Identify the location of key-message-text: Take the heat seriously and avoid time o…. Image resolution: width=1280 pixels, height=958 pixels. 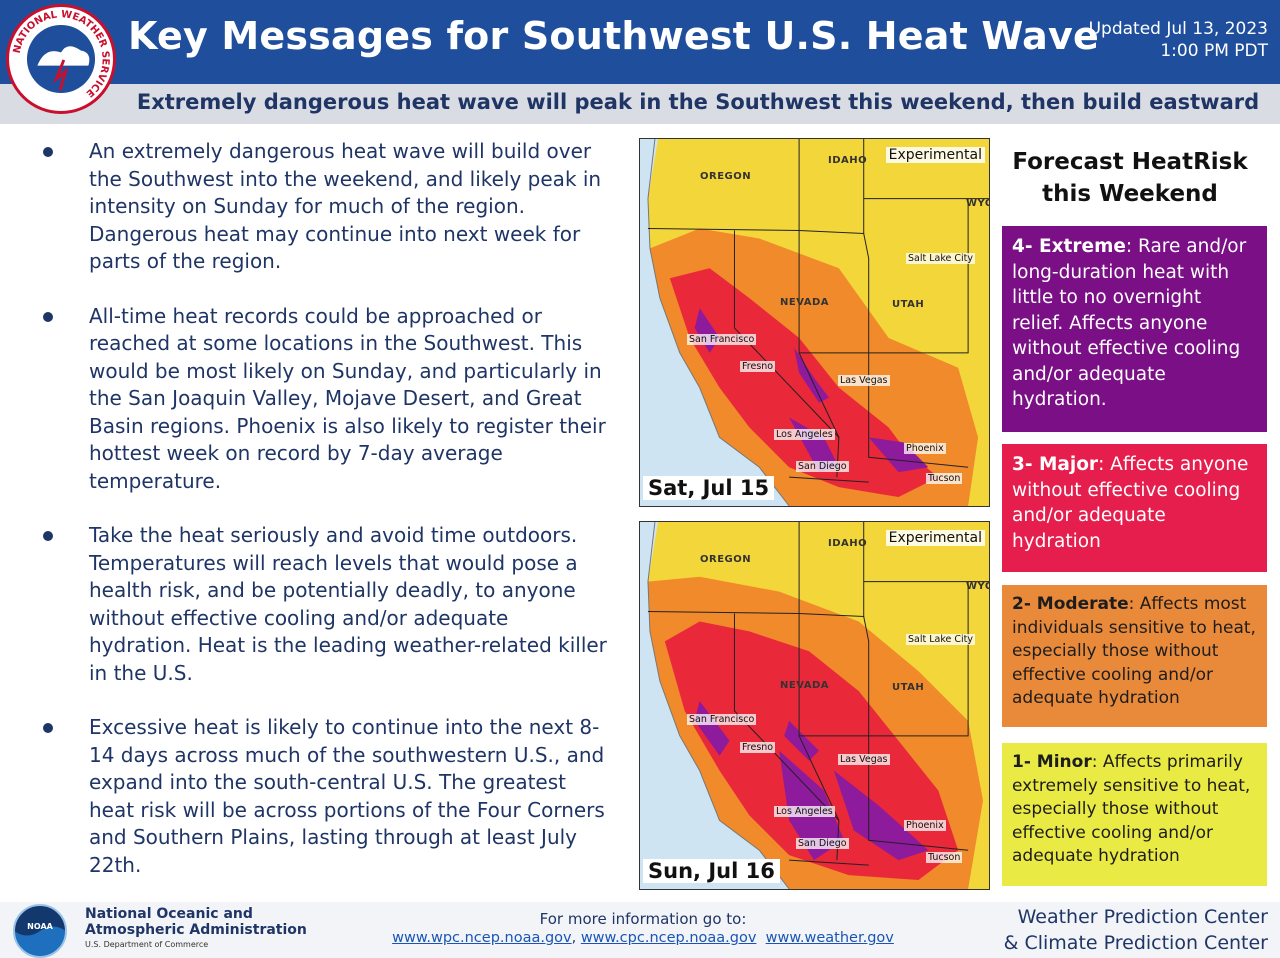
(348, 604).